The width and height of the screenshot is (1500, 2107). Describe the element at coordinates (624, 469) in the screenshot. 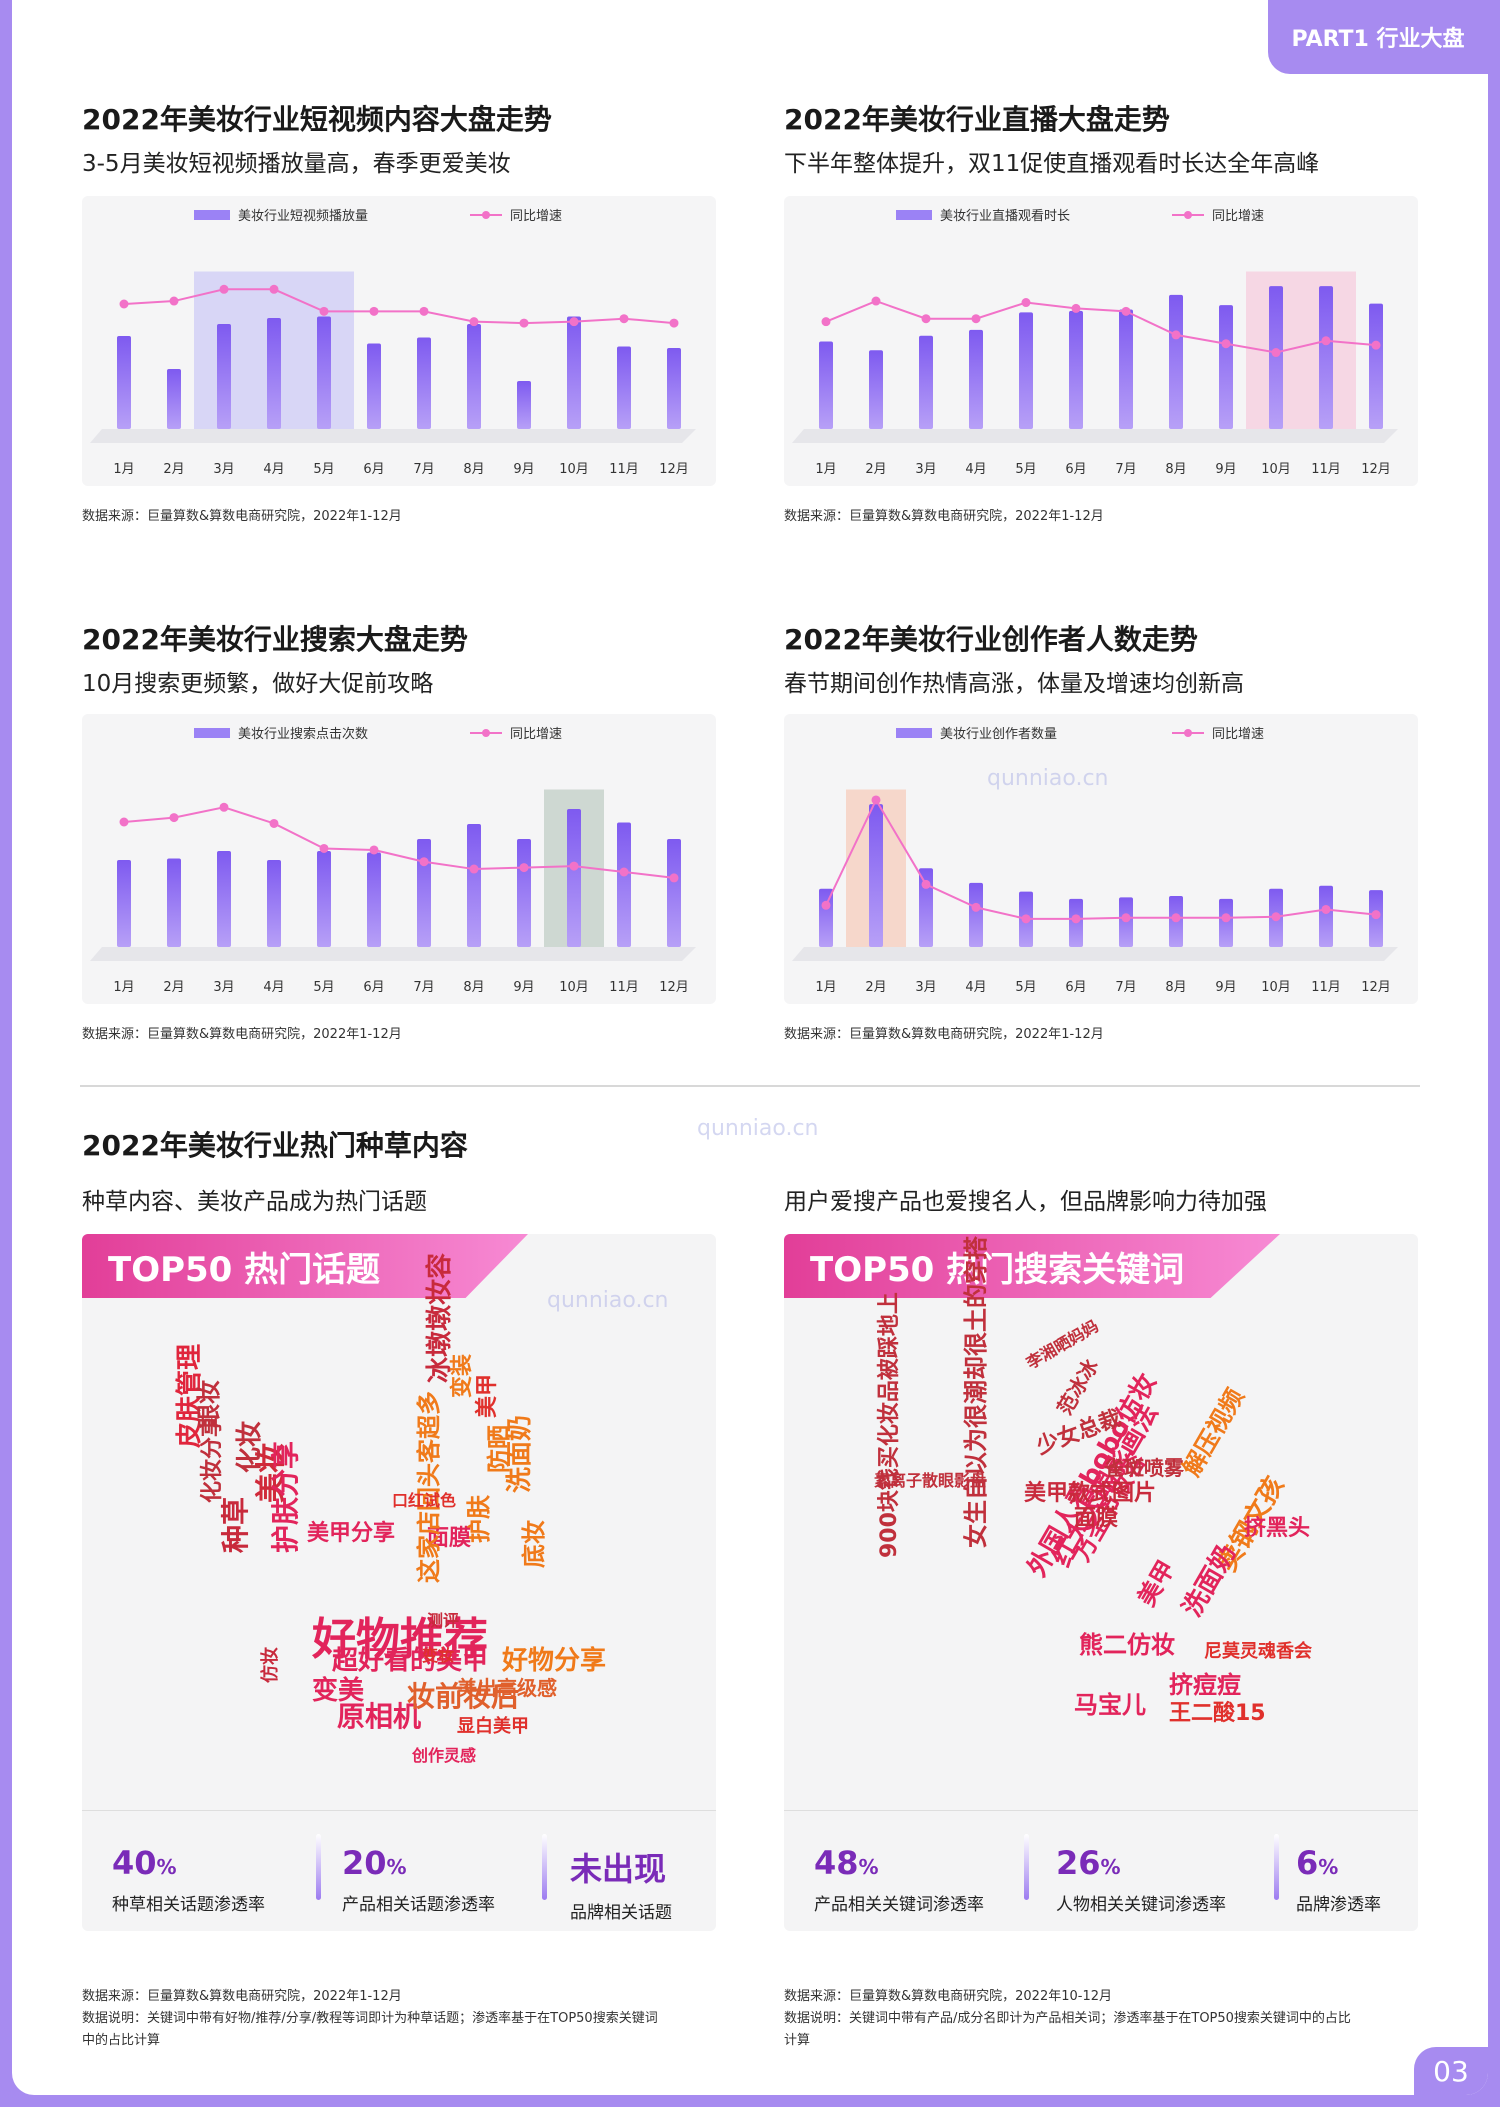

I see `x-tick-label: 11月` at that location.